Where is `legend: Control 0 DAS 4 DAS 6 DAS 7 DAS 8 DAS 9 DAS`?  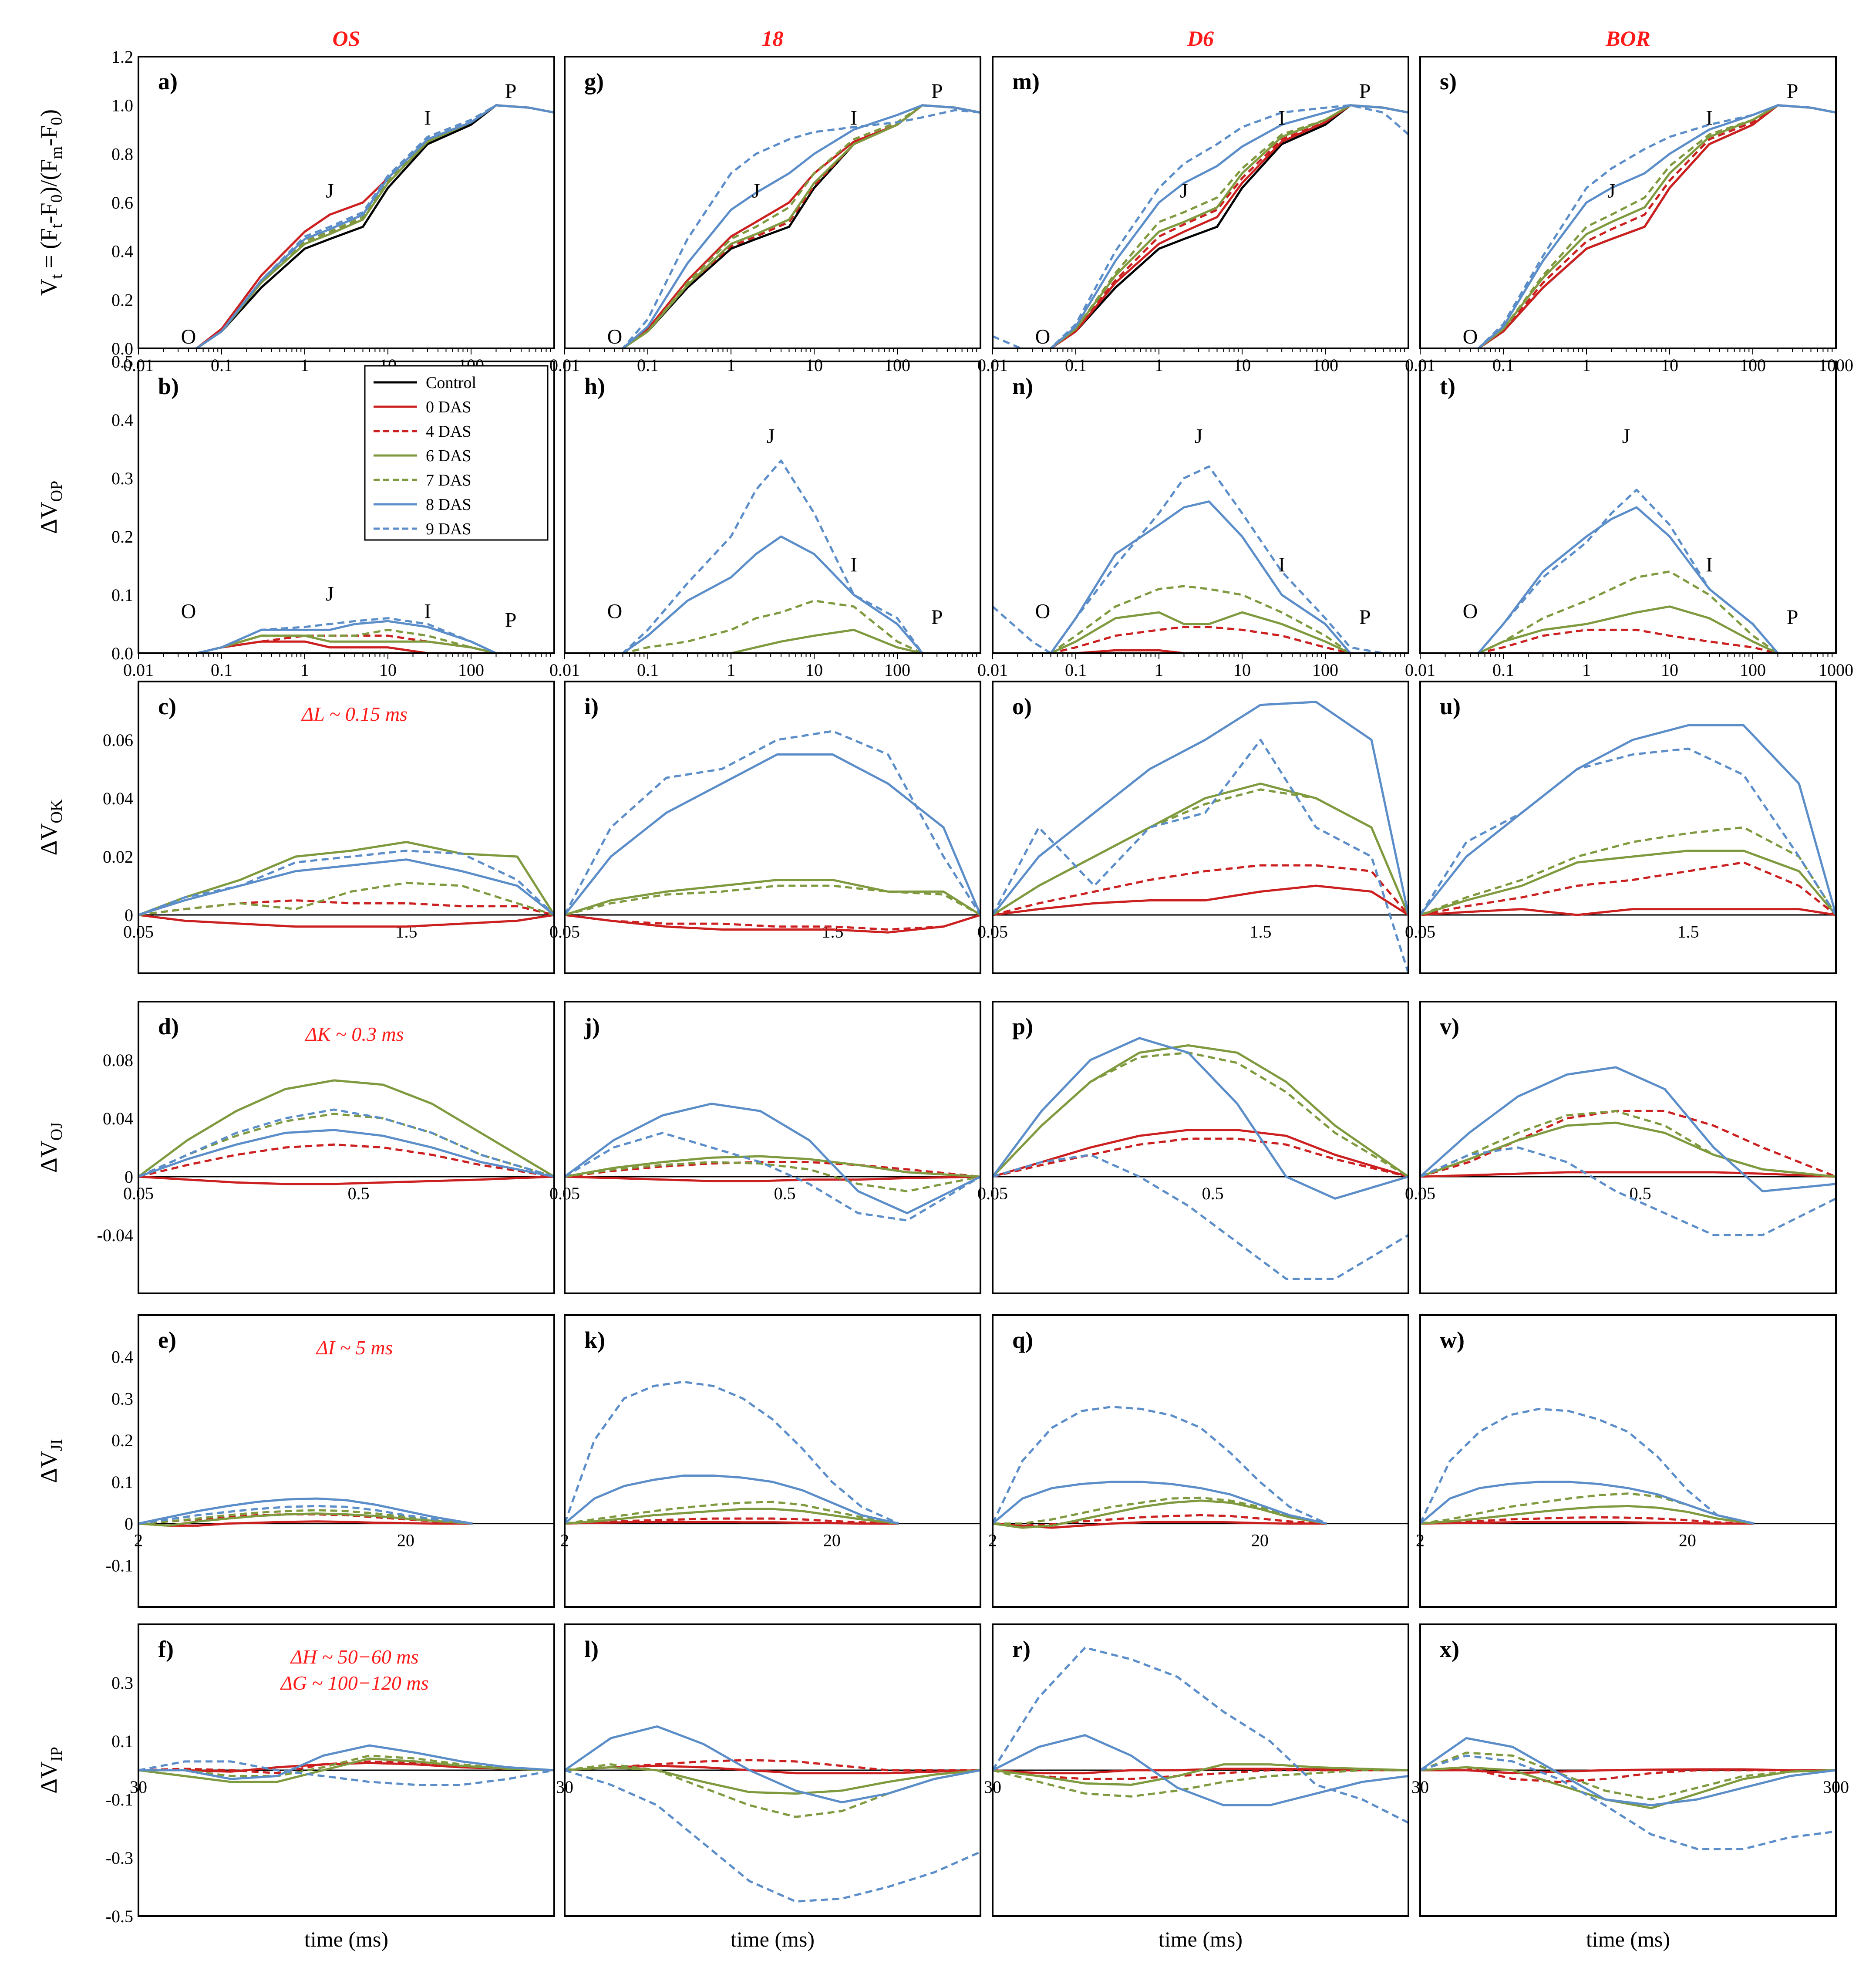
legend: Control 0 DAS 4 DAS 6 DAS 7 DAS 8 DAS 9 DAS is located at coordinates (456, 453).